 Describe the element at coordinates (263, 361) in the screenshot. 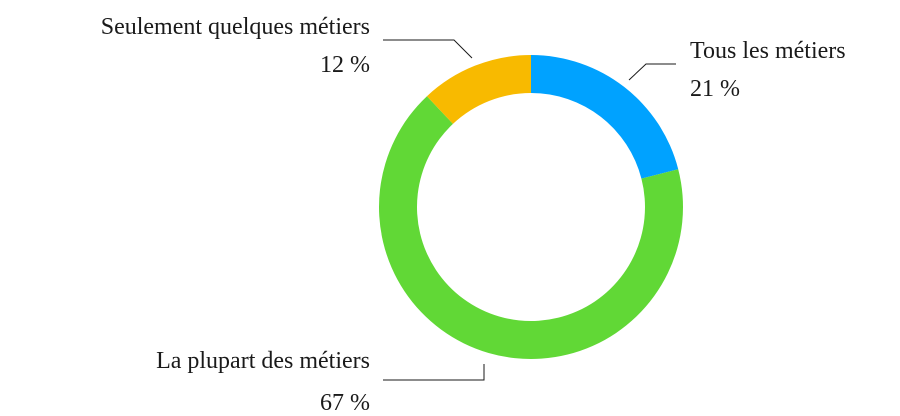

I see `slice-label-la-plupart-des-metiers: La plupart des métiers` at that location.